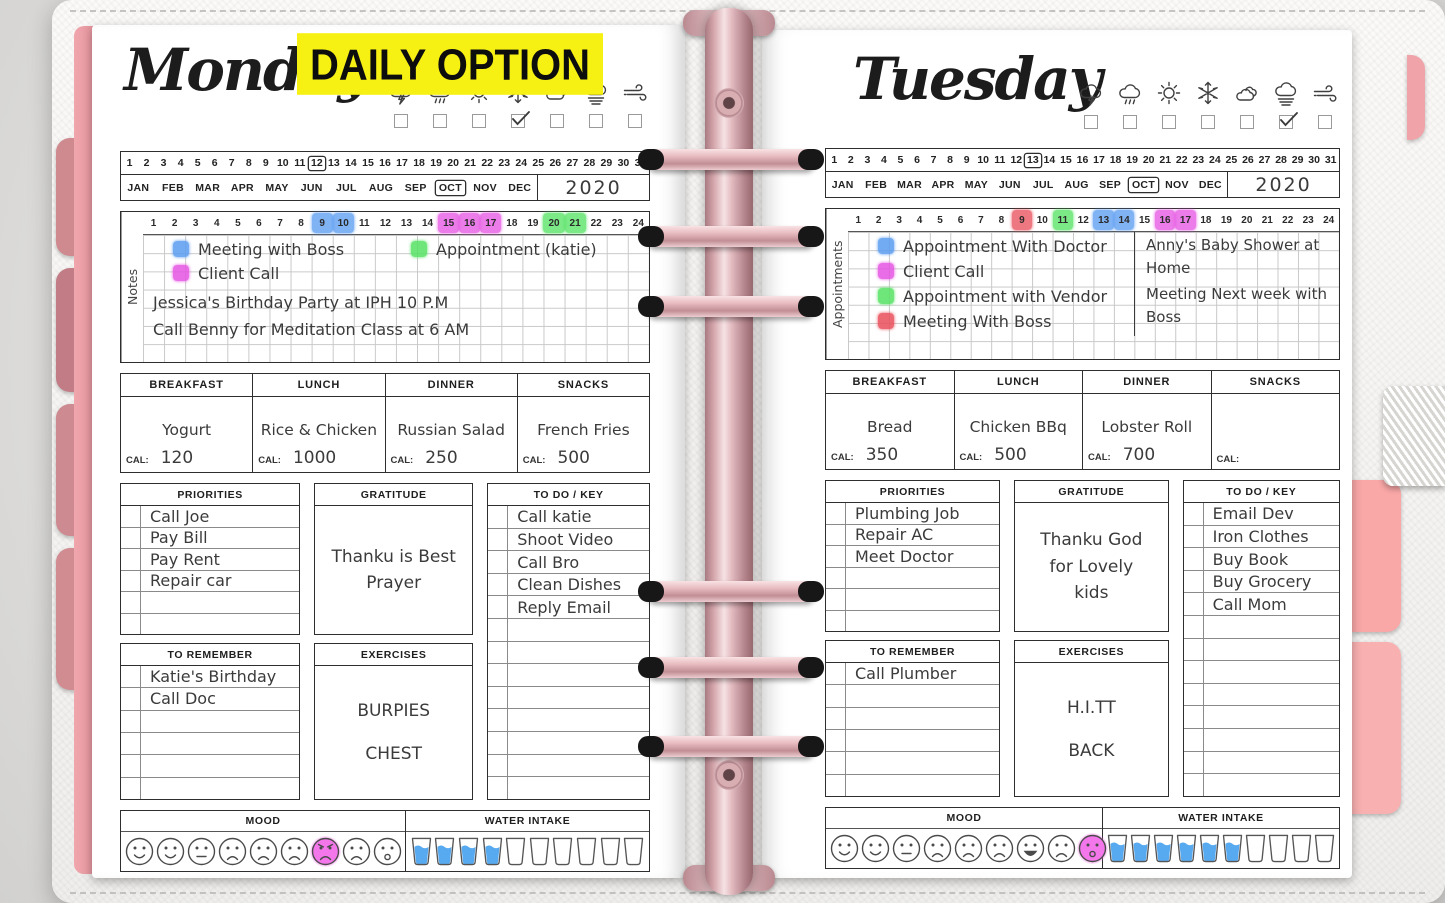 The width and height of the screenshot is (1445, 903). I want to click on meal-food: Yogurt, so click(187, 430).